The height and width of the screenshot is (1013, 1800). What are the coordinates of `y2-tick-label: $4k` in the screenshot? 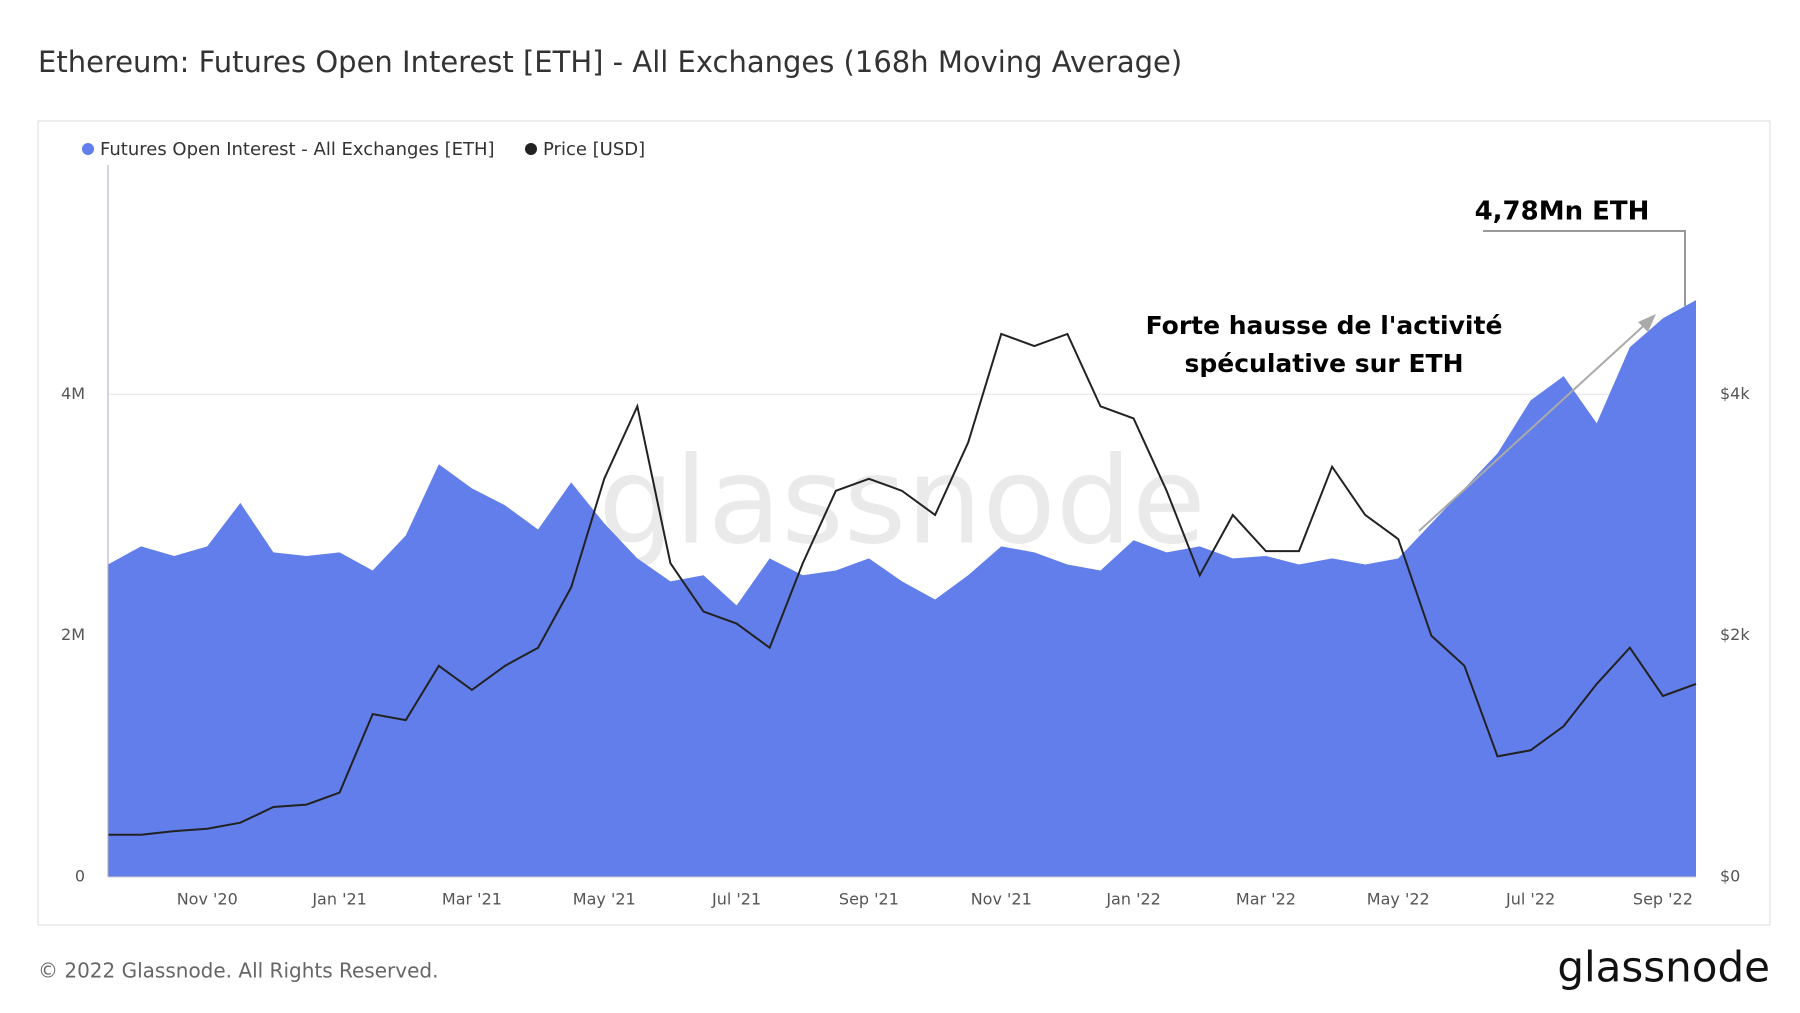 It's located at (1735, 393).